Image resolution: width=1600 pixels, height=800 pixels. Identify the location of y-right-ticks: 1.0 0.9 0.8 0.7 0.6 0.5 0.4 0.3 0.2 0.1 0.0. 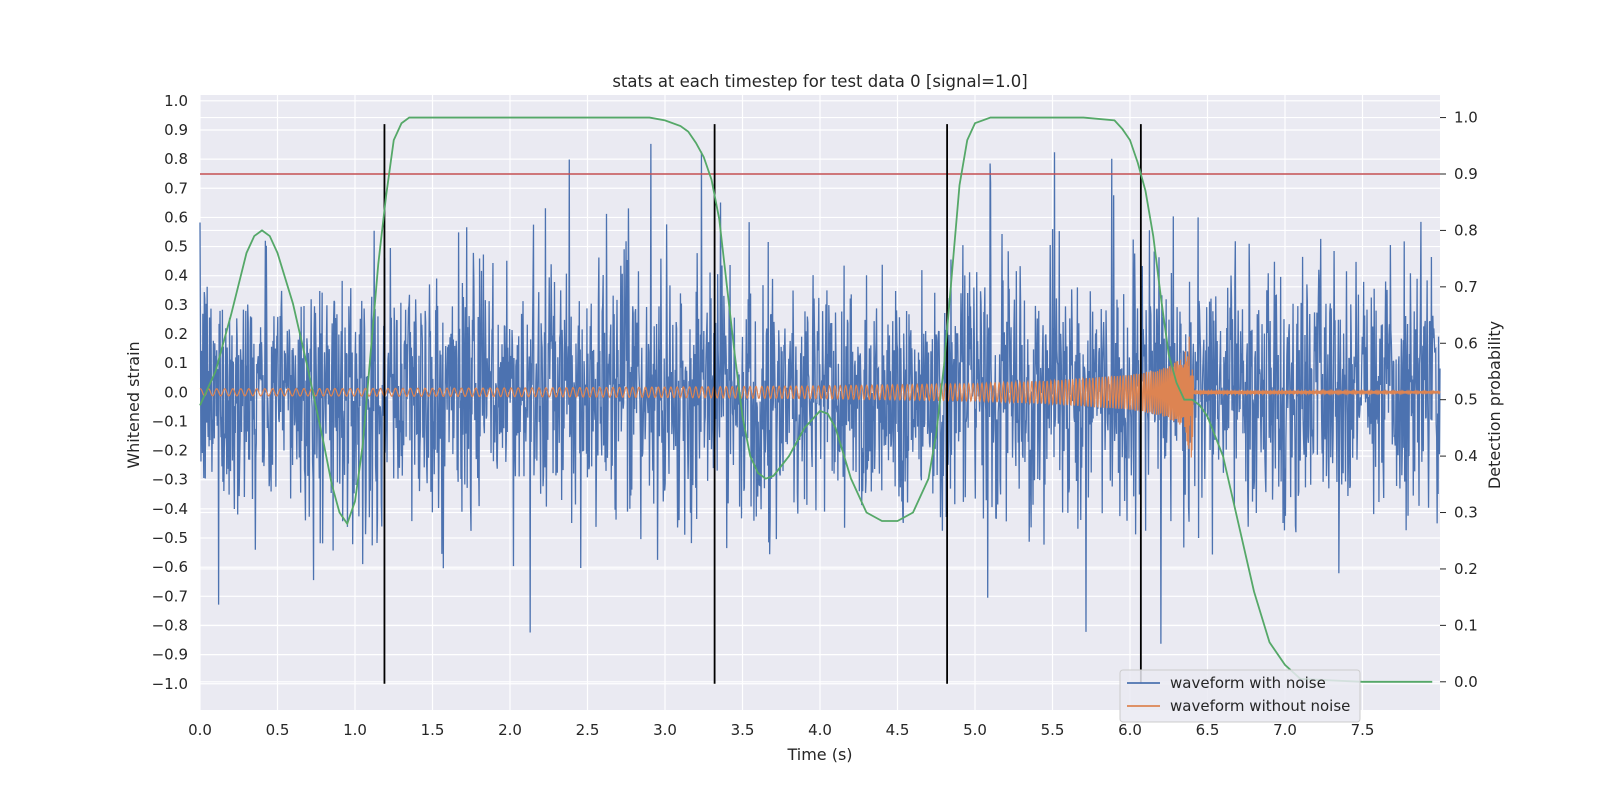
(1459, 400).